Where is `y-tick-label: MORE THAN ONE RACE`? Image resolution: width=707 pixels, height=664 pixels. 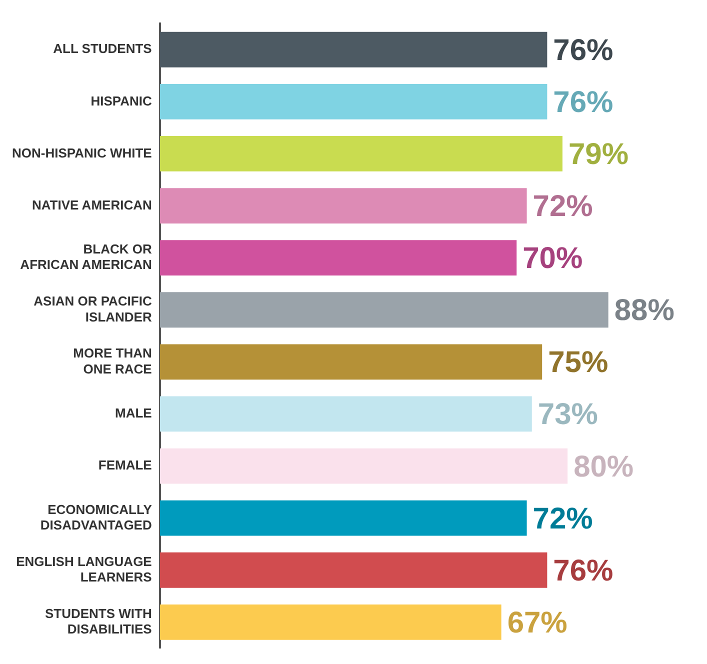 y-tick-label: MORE THAN ONE RACE is located at coordinates (112, 361).